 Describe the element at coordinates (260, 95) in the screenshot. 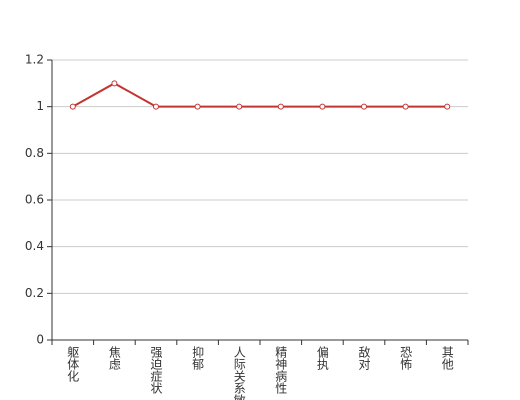

I see `line` at that location.